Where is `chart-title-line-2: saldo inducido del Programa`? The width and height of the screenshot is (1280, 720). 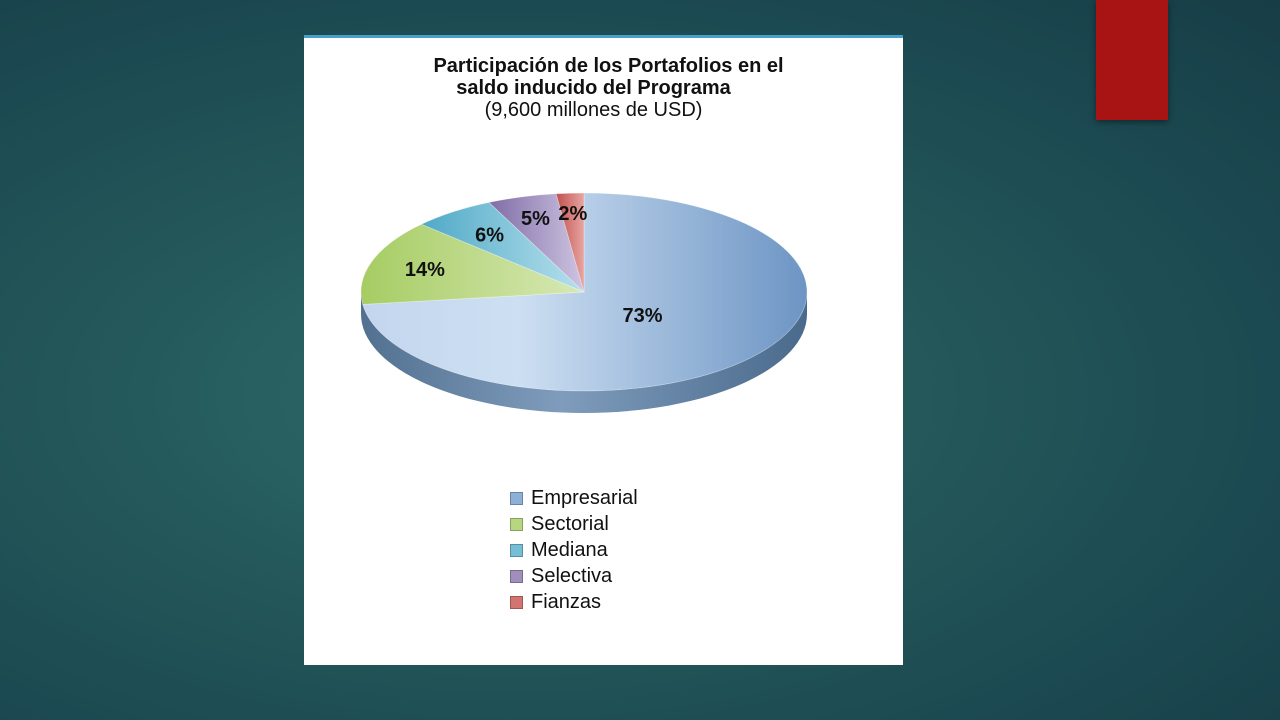 chart-title-line-2: saldo inducido del Programa is located at coordinates (593, 88).